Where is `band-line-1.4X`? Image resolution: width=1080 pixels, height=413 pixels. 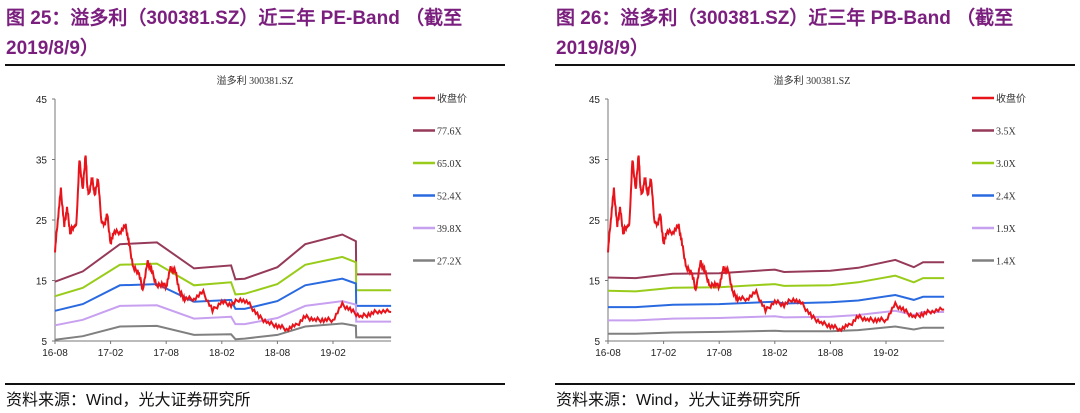 band-line-1.4X is located at coordinates (776, 330).